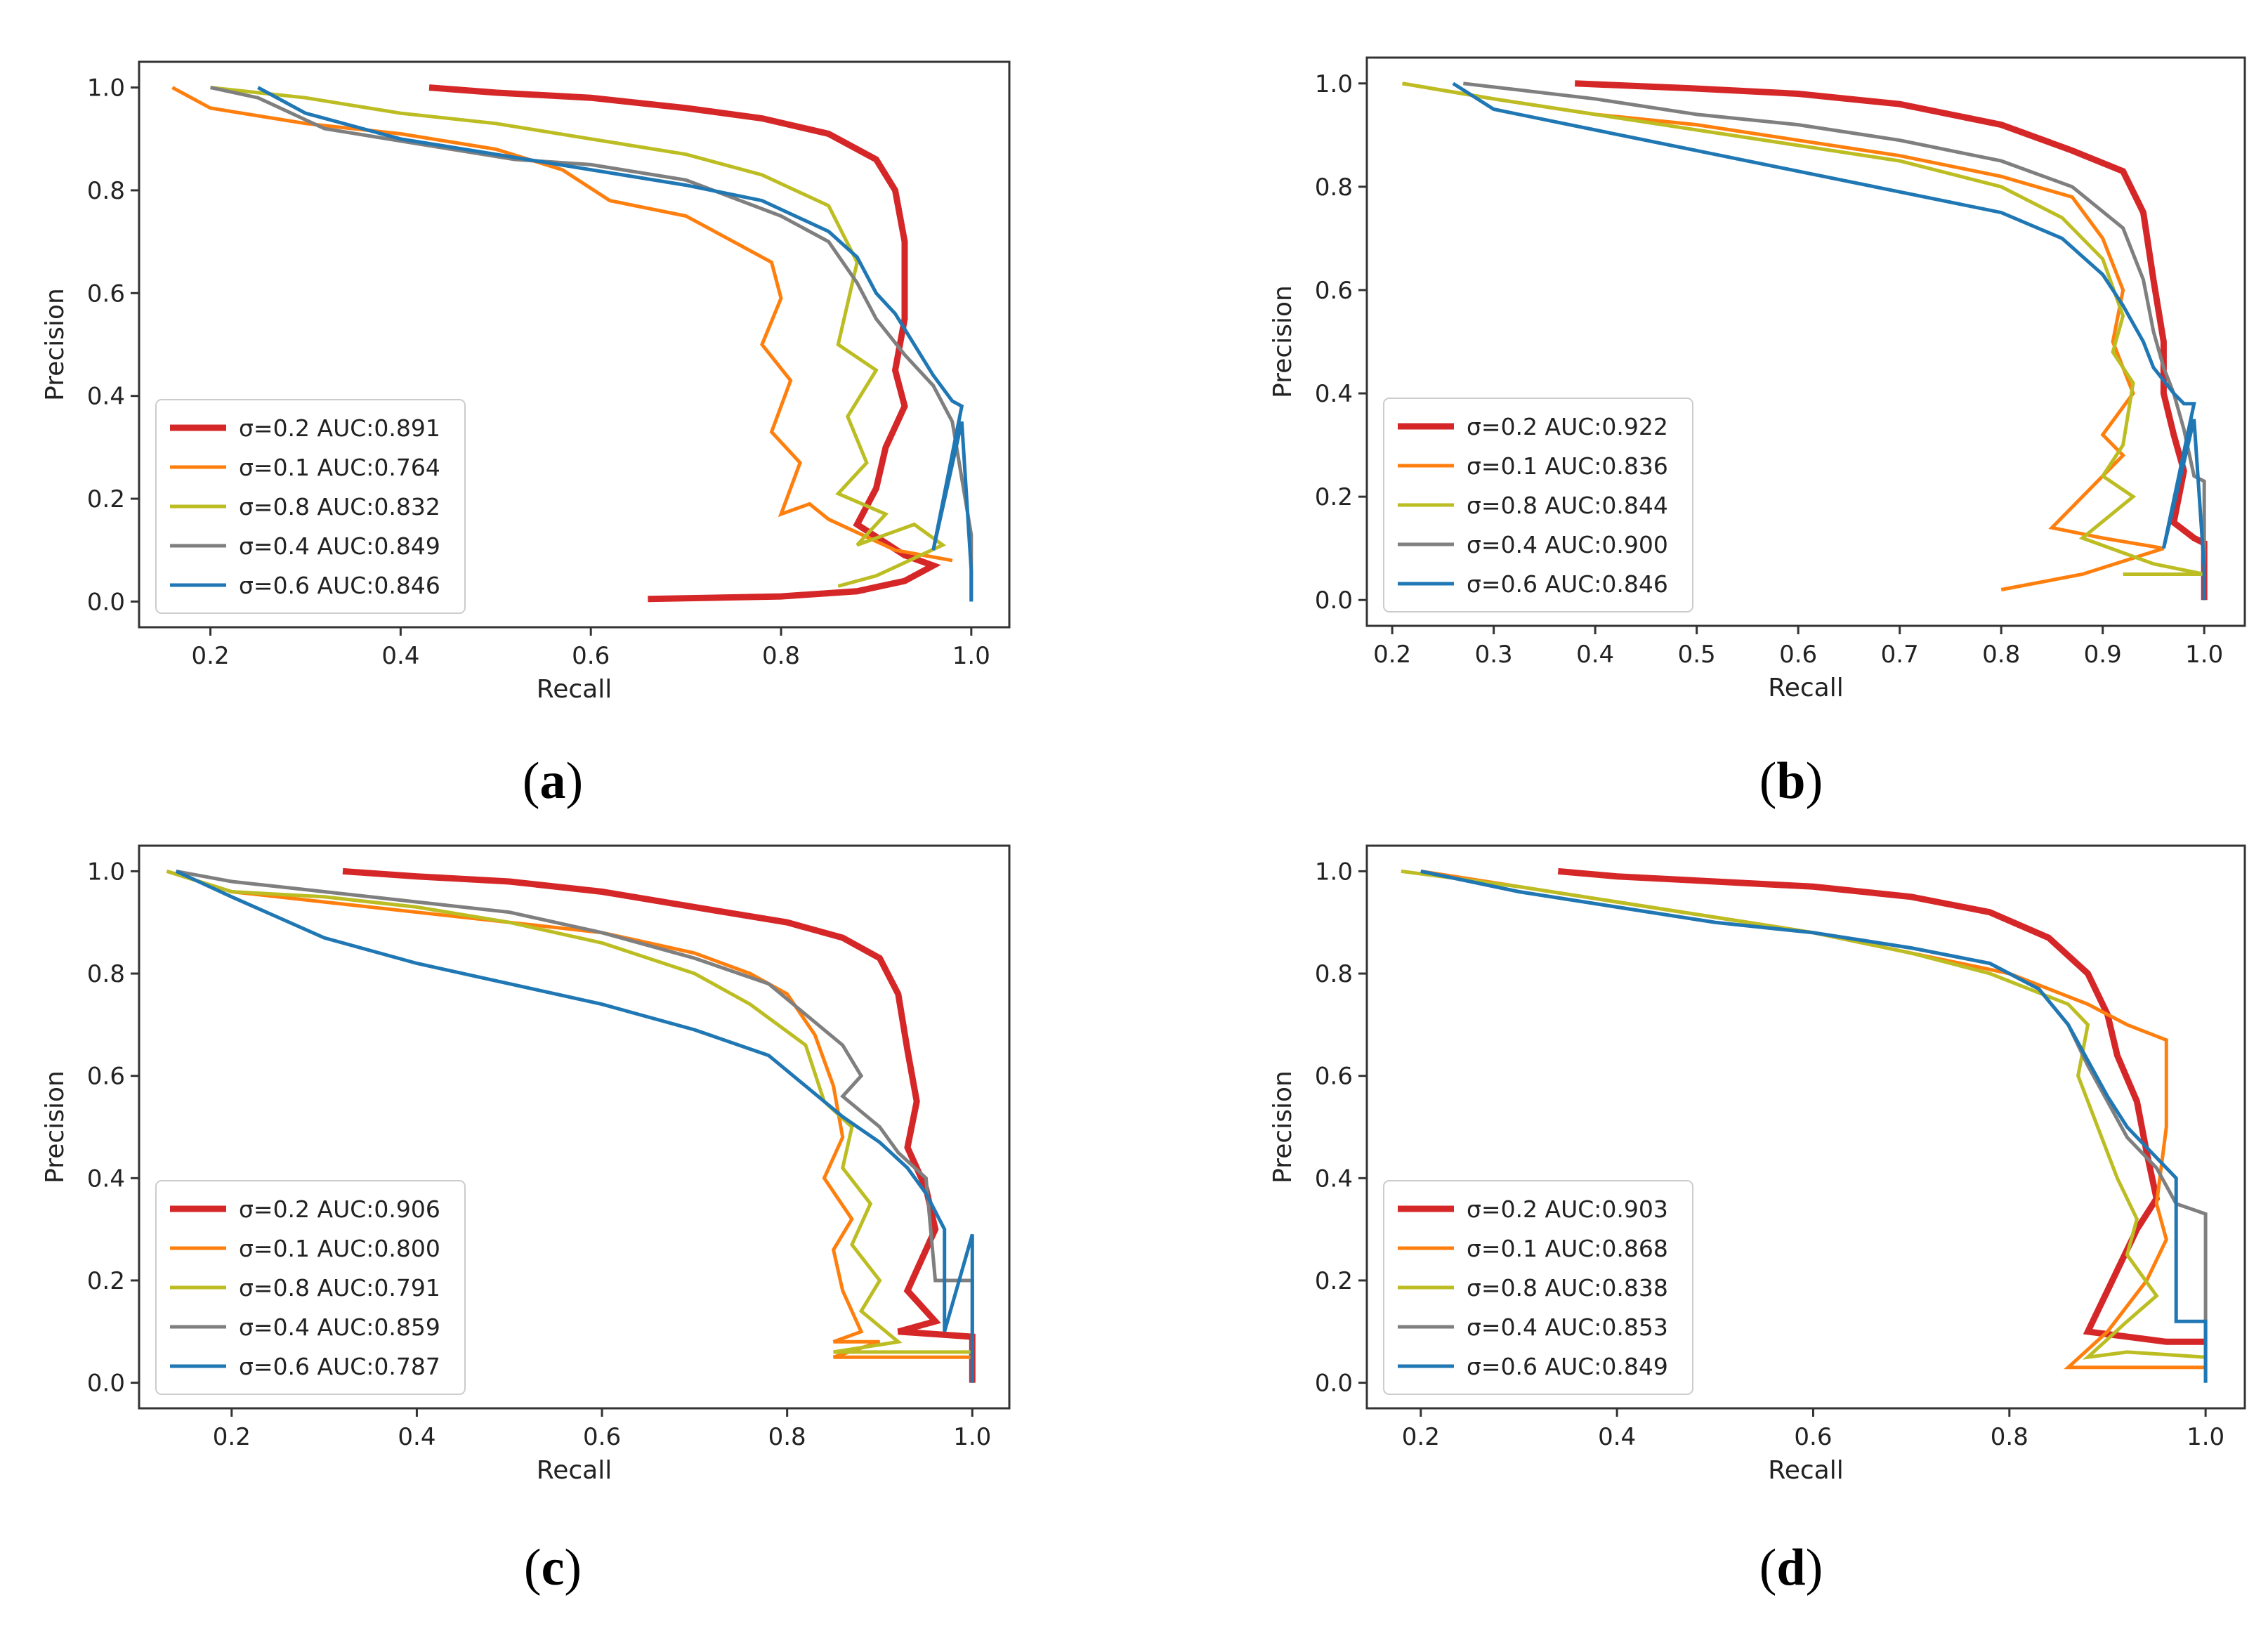  Describe the element at coordinates (1900, 655) in the screenshot. I see `x-tick-label: 0.7` at that location.